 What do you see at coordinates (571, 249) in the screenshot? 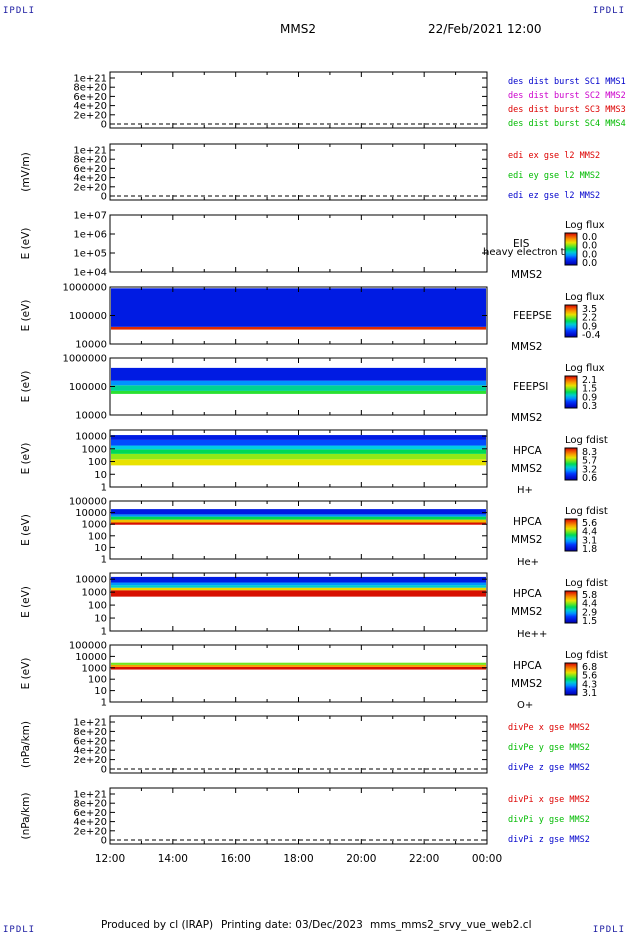
I see `panel-eis-colorbar` at bounding box center [571, 249].